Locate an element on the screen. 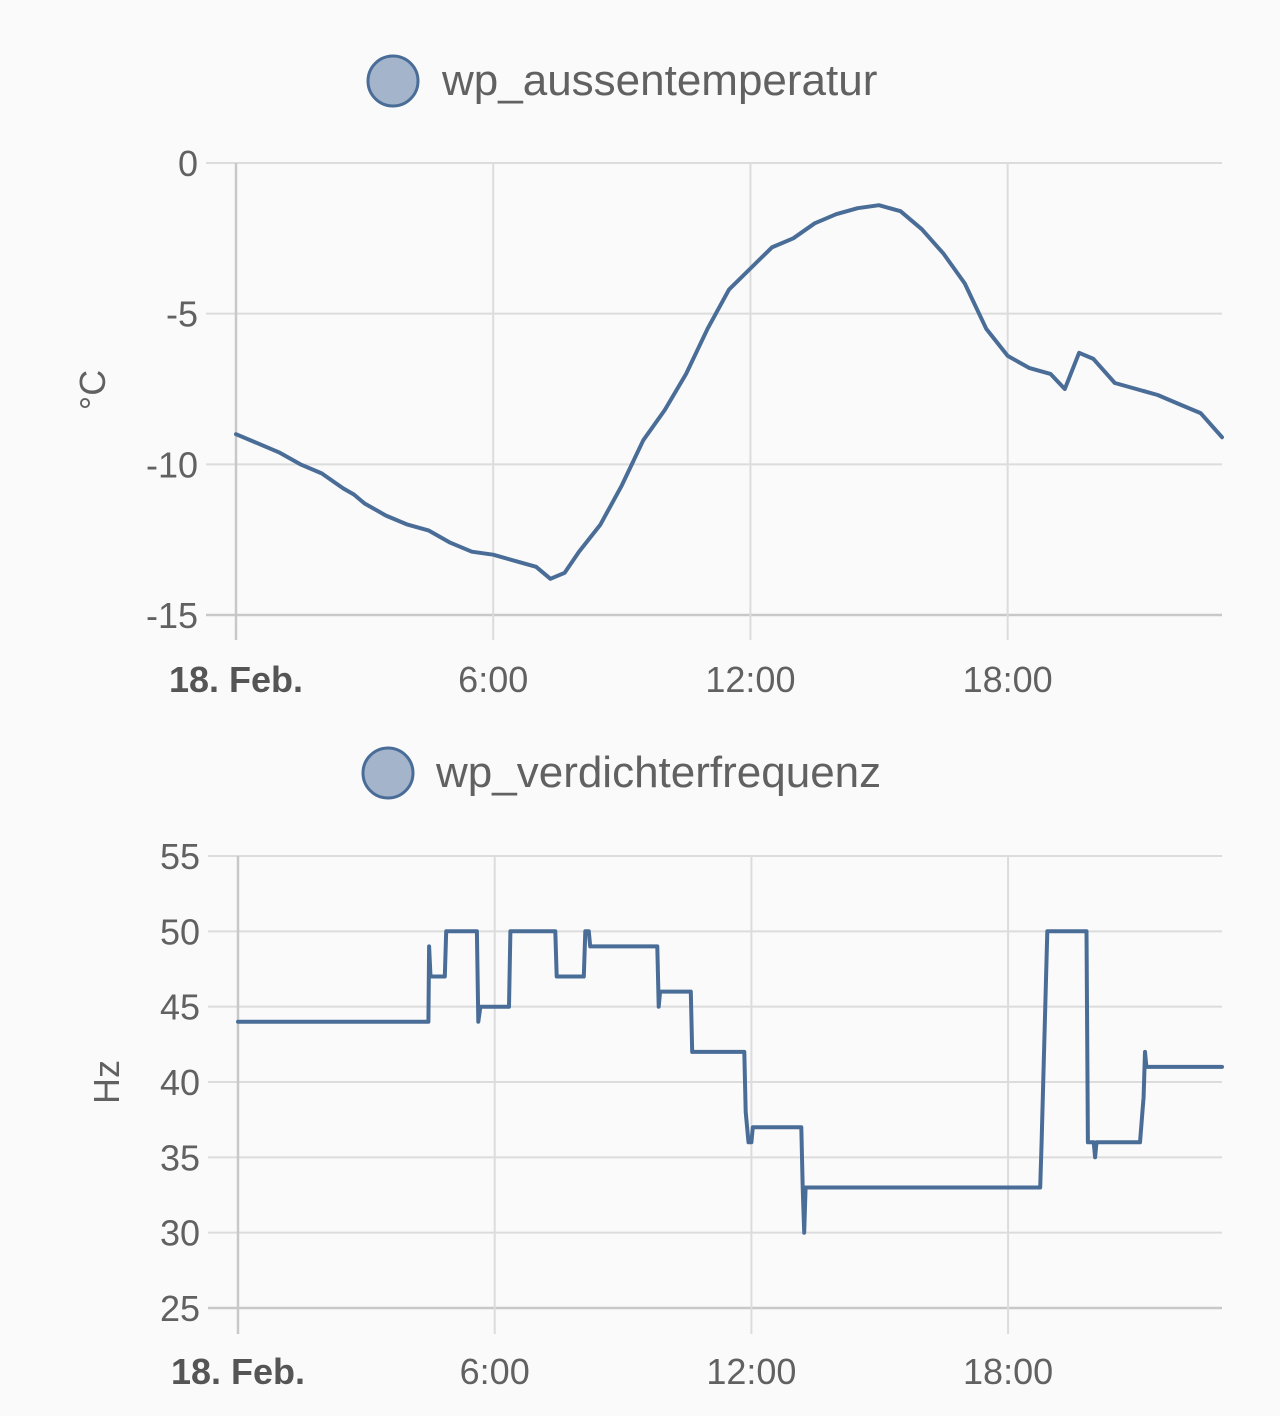 This screenshot has height=1416, width=1280. y-tick-label: -15 is located at coordinates (172, 615).